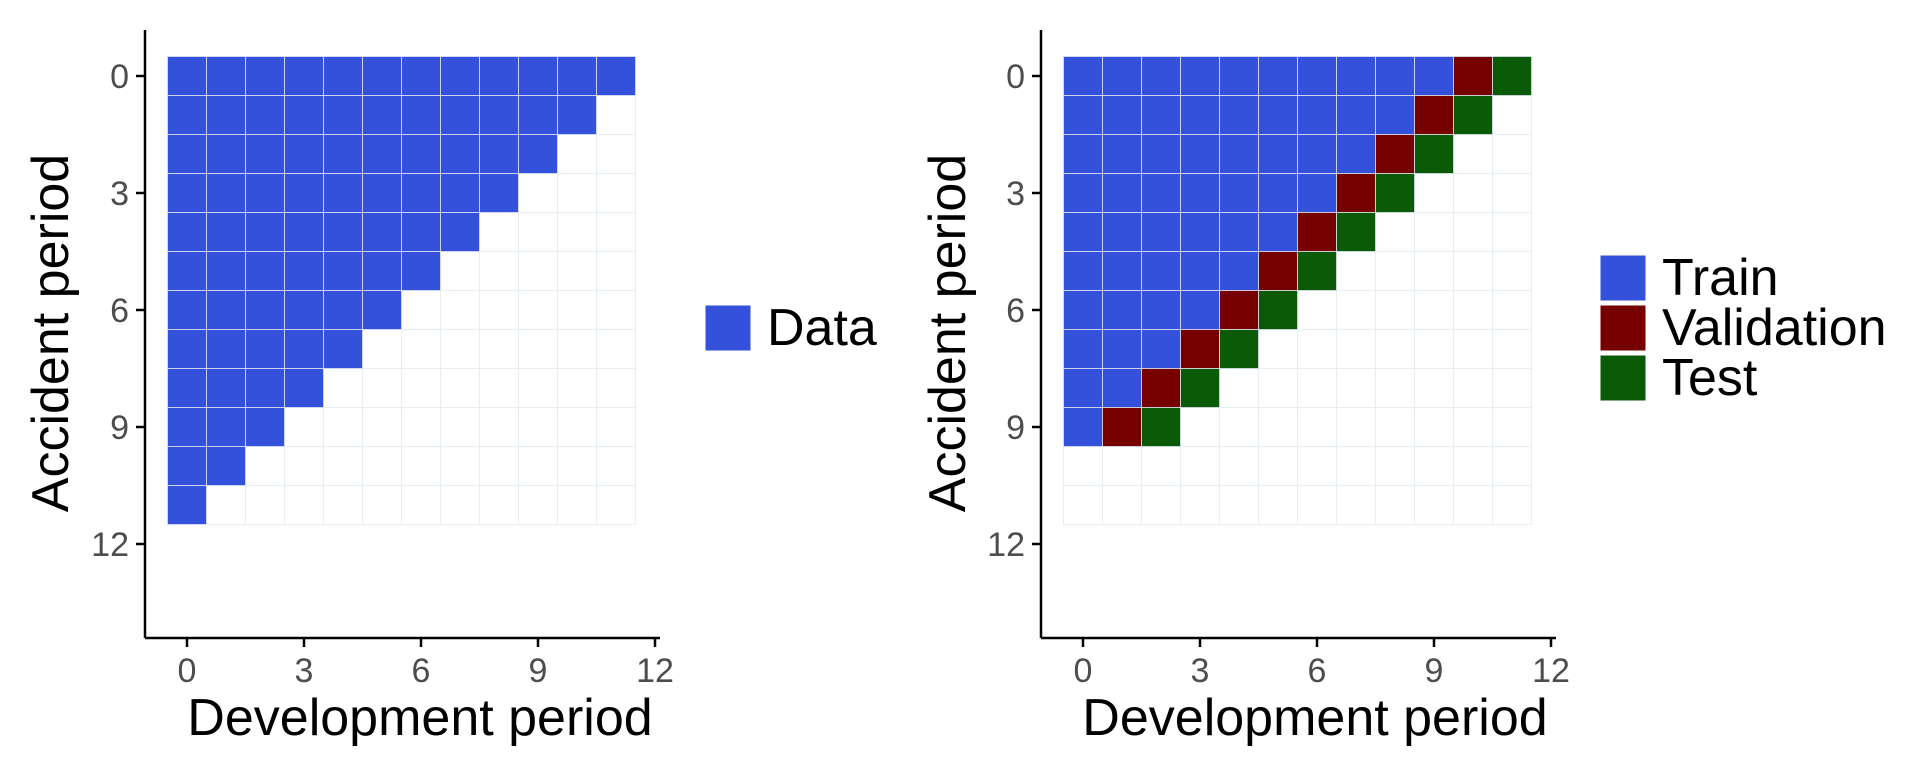  What do you see at coordinates (538, 76) in the screenshot?
I see `tile-data-acc0-dev9` at bounding box center [538, 76].